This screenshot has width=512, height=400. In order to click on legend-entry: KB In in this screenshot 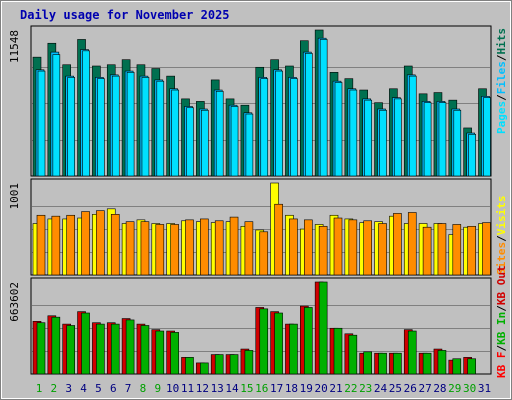, I will do `click(501, 328)`.